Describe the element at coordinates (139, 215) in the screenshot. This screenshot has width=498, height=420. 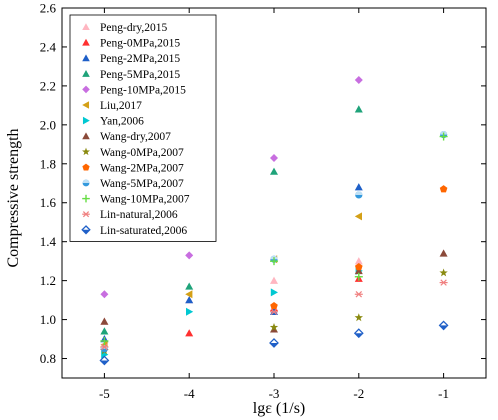
I see `legend-label: Lin-natural,2006` at that location.